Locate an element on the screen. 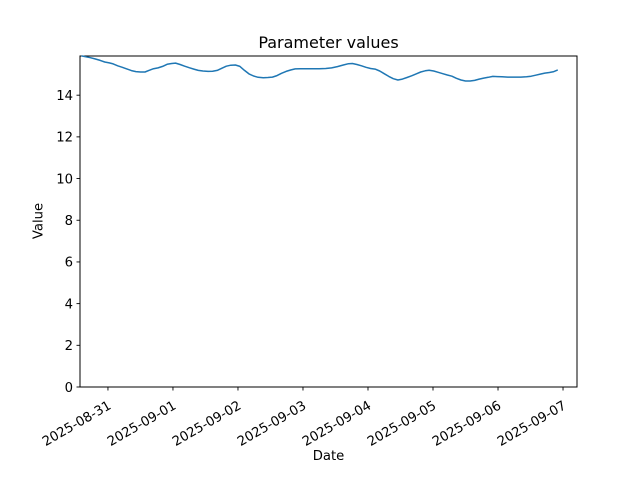 This screenshot has height=480, width=640. y-tick-label: 14 is located at coordinates (64, 96).